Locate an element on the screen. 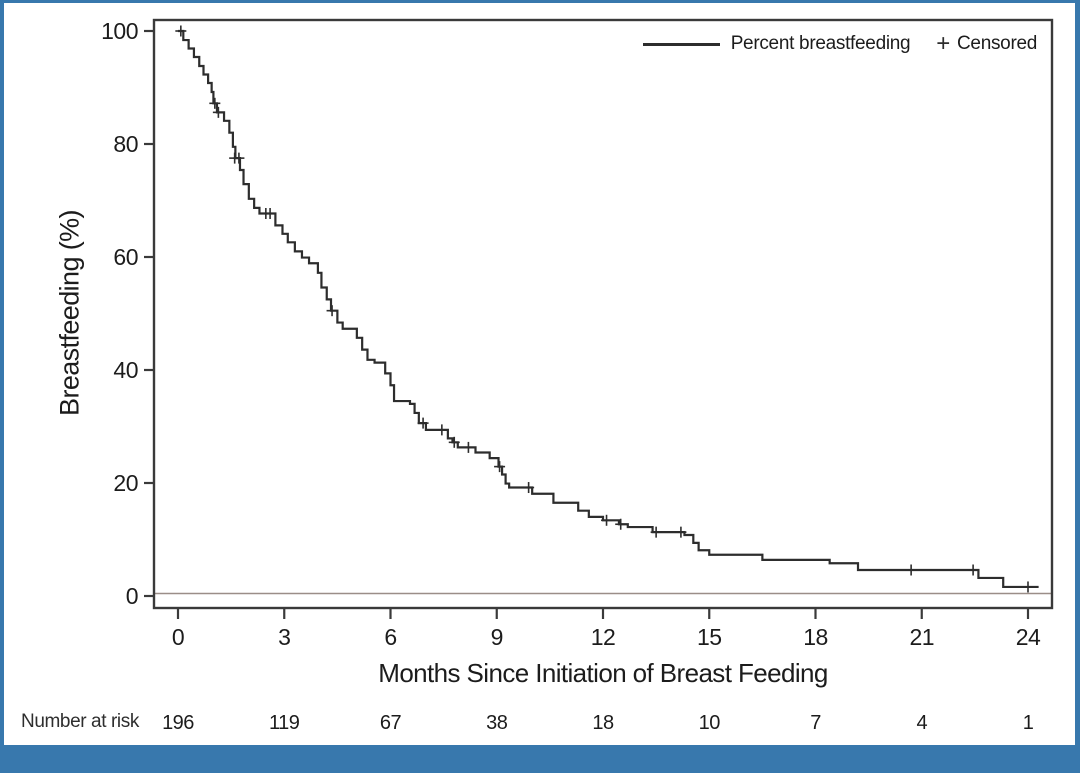 The width and height of the screenshot is (1080, 773). y-tick-label: 40 is located at coordinates (125, 370).